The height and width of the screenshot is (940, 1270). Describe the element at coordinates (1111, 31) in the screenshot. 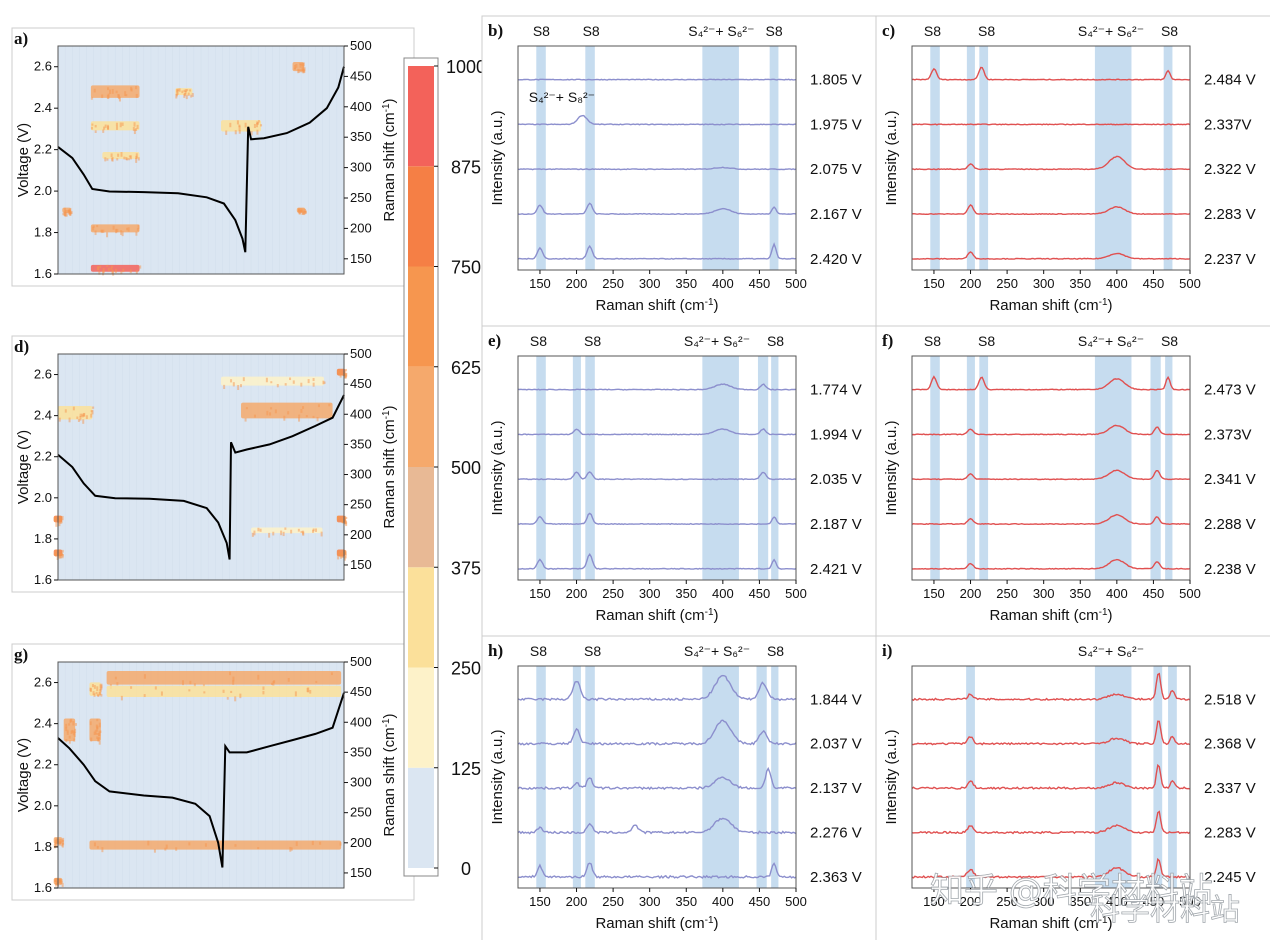

I see `peak-label-mid: S₄²⁻+ S₆²⁻` at that location.